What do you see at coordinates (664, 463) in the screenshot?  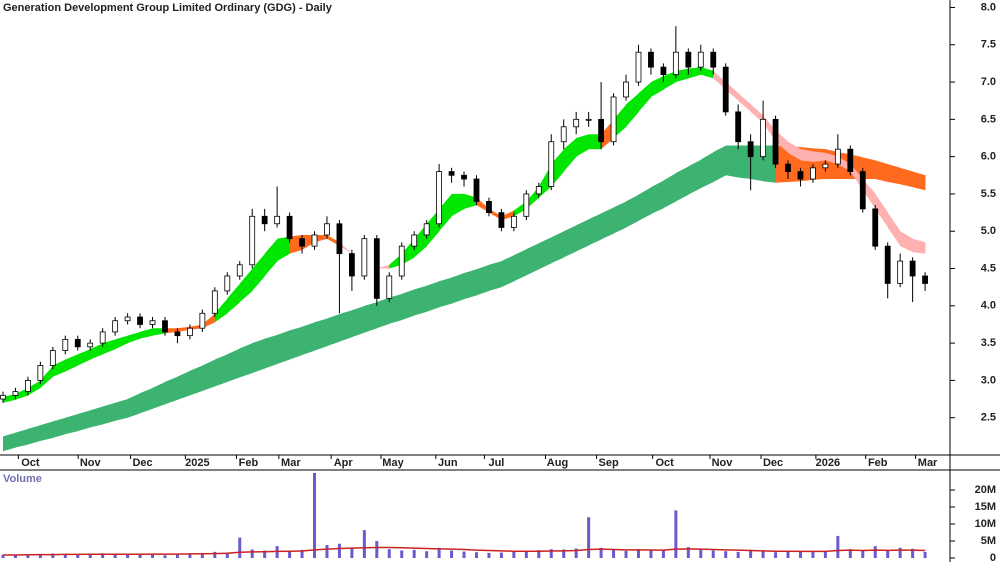 I see `x-tick-label: Oct` at bounding box center [664, 463].